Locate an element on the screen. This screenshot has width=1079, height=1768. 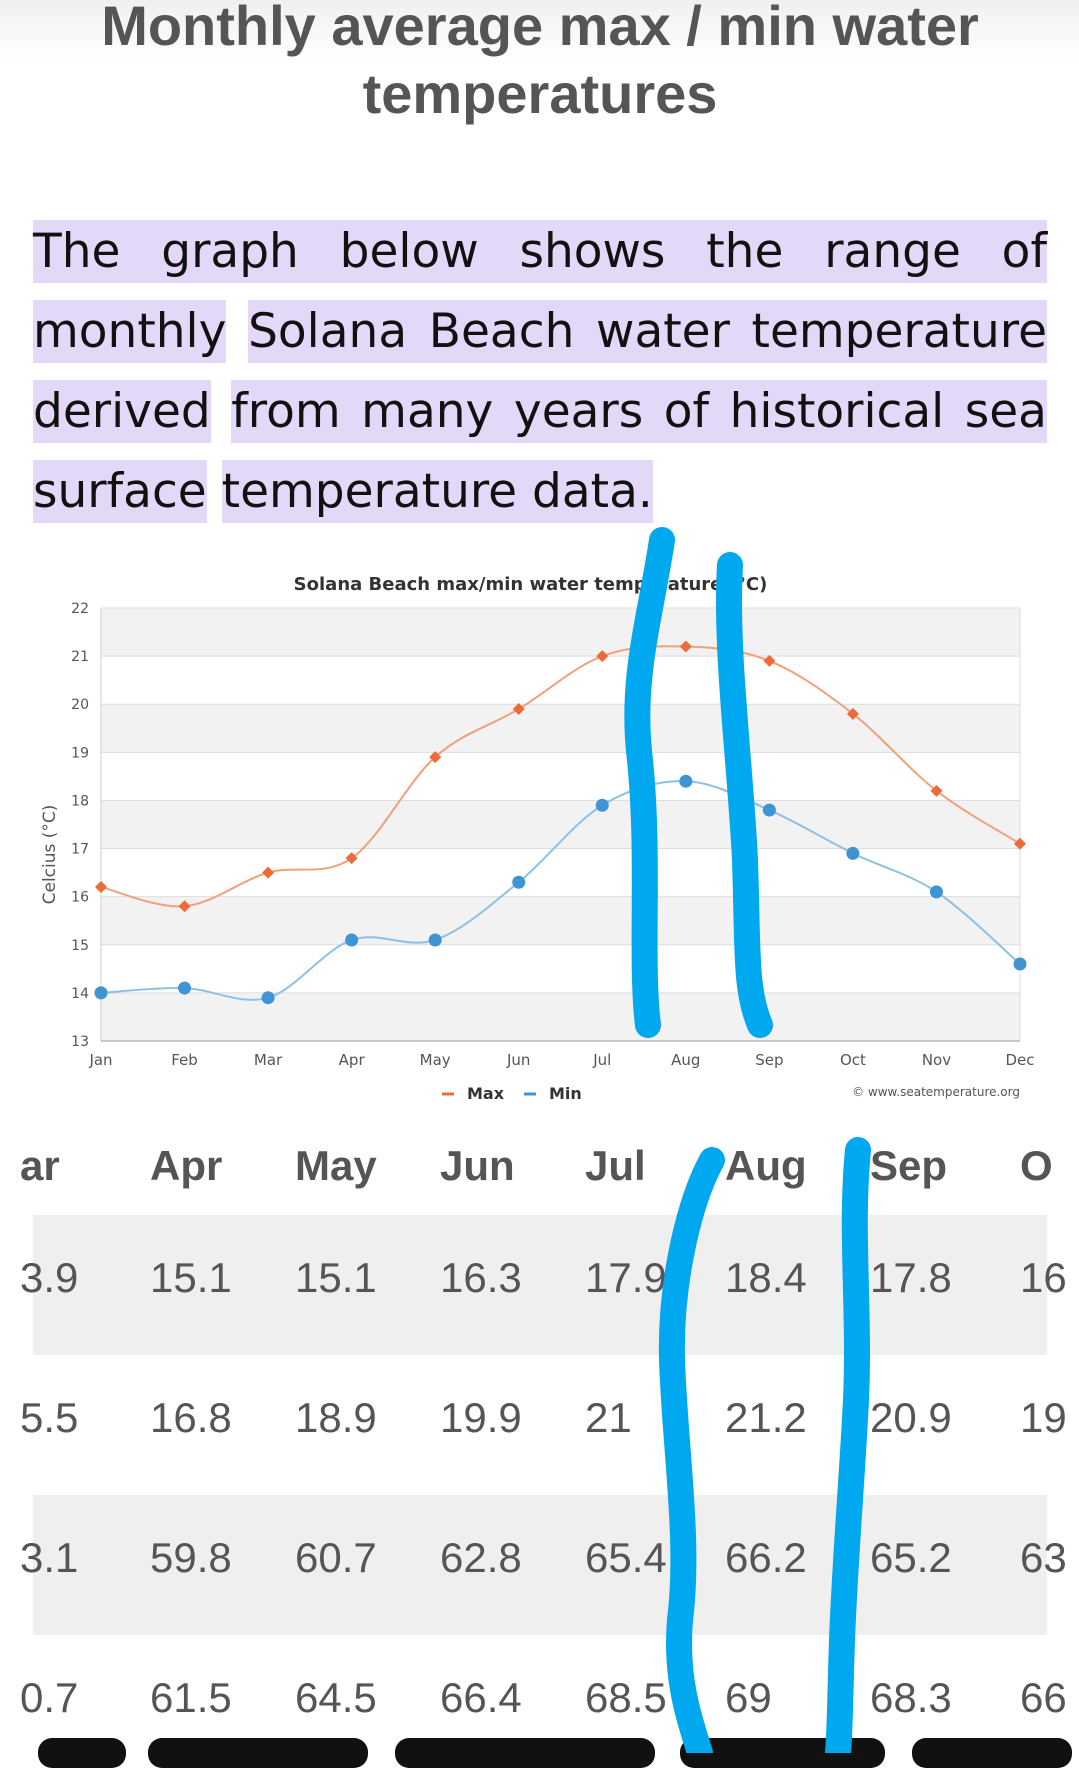
y-tick-label: 14 is located at coordinates (80, 994).